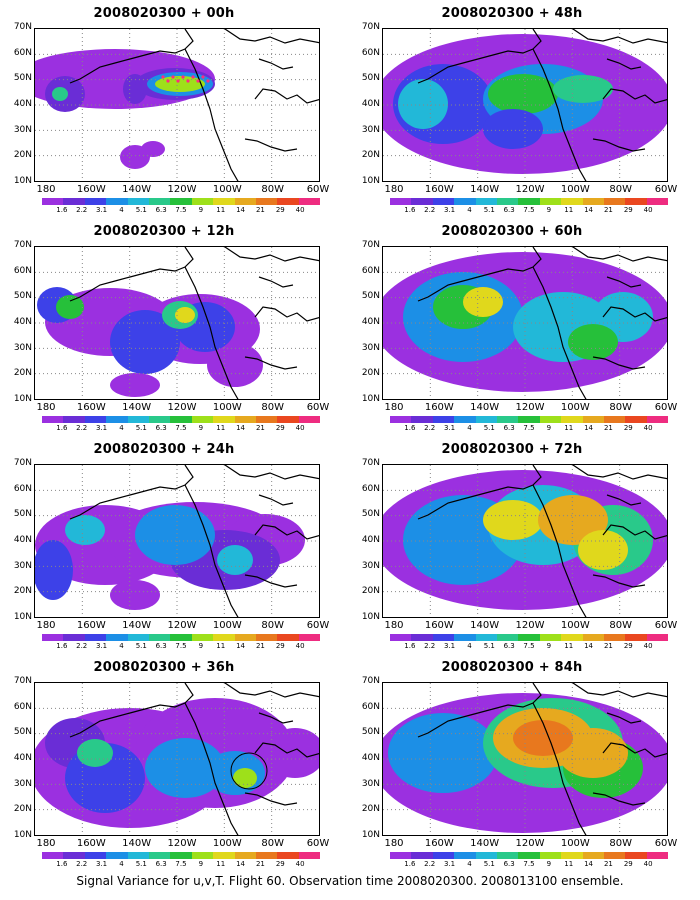 This screenshot has height=900, width=700. I want to click on map-area, so click(525, 105).